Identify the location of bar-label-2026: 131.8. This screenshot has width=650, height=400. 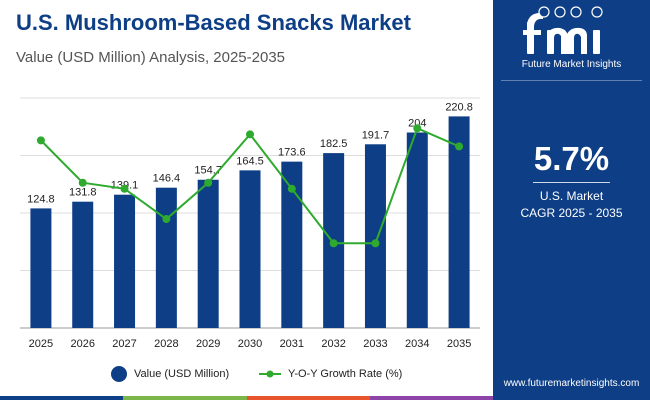
(83, 193).